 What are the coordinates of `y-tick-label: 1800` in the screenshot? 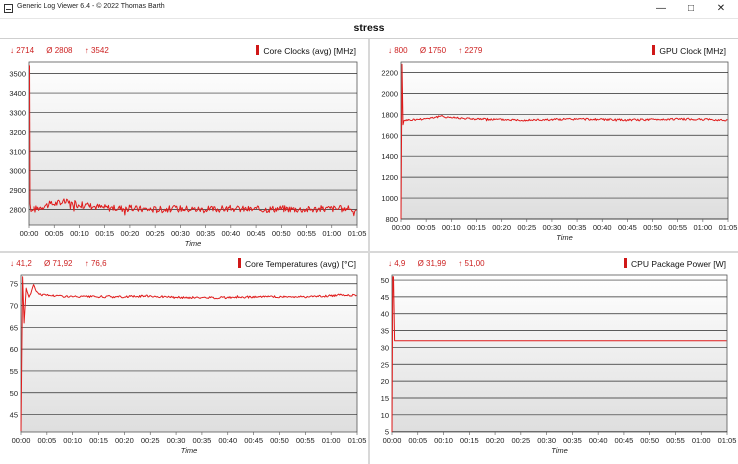 It's located at (389, 114).